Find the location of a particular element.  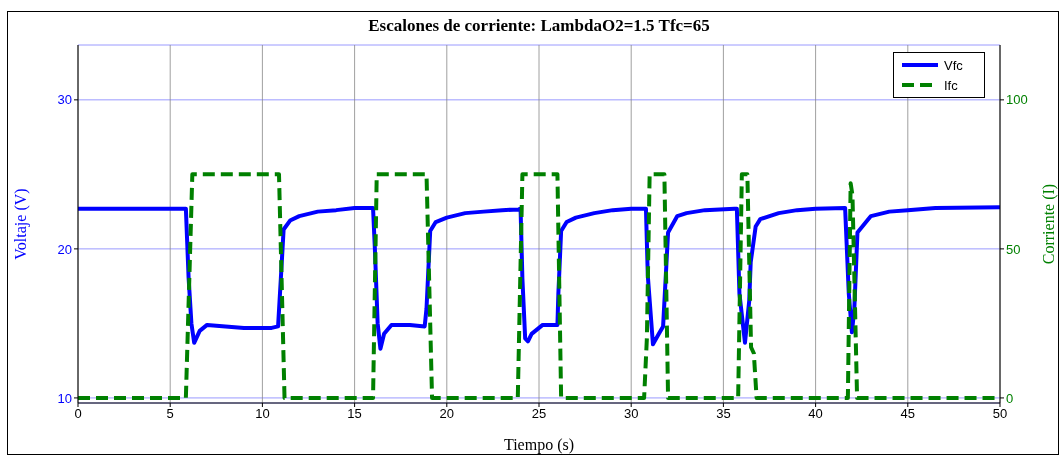

x-tick-label: 45 is located at coordinates (908, 414).